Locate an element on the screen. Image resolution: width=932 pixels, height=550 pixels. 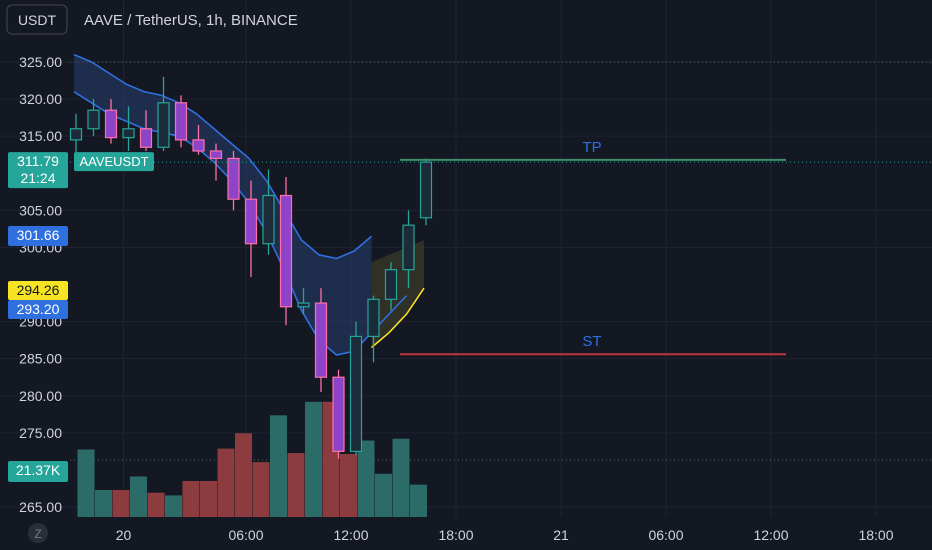
band-upper-line is located at coordinates (223, 156).